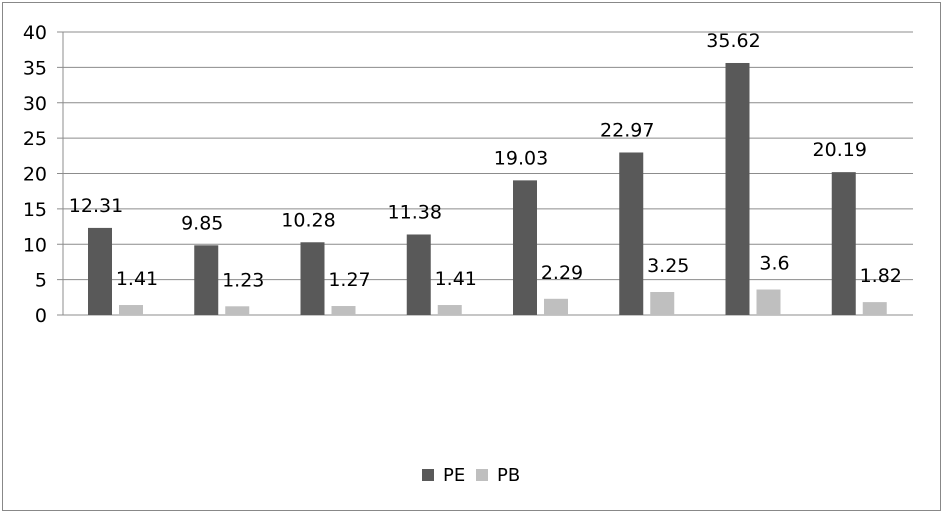 The width and height of the screenshot is (945, 515). What do you see at coordinates (35, 245) in the screenshot?
I see `y-tick-label: 10` at bounding box center [35, 245].